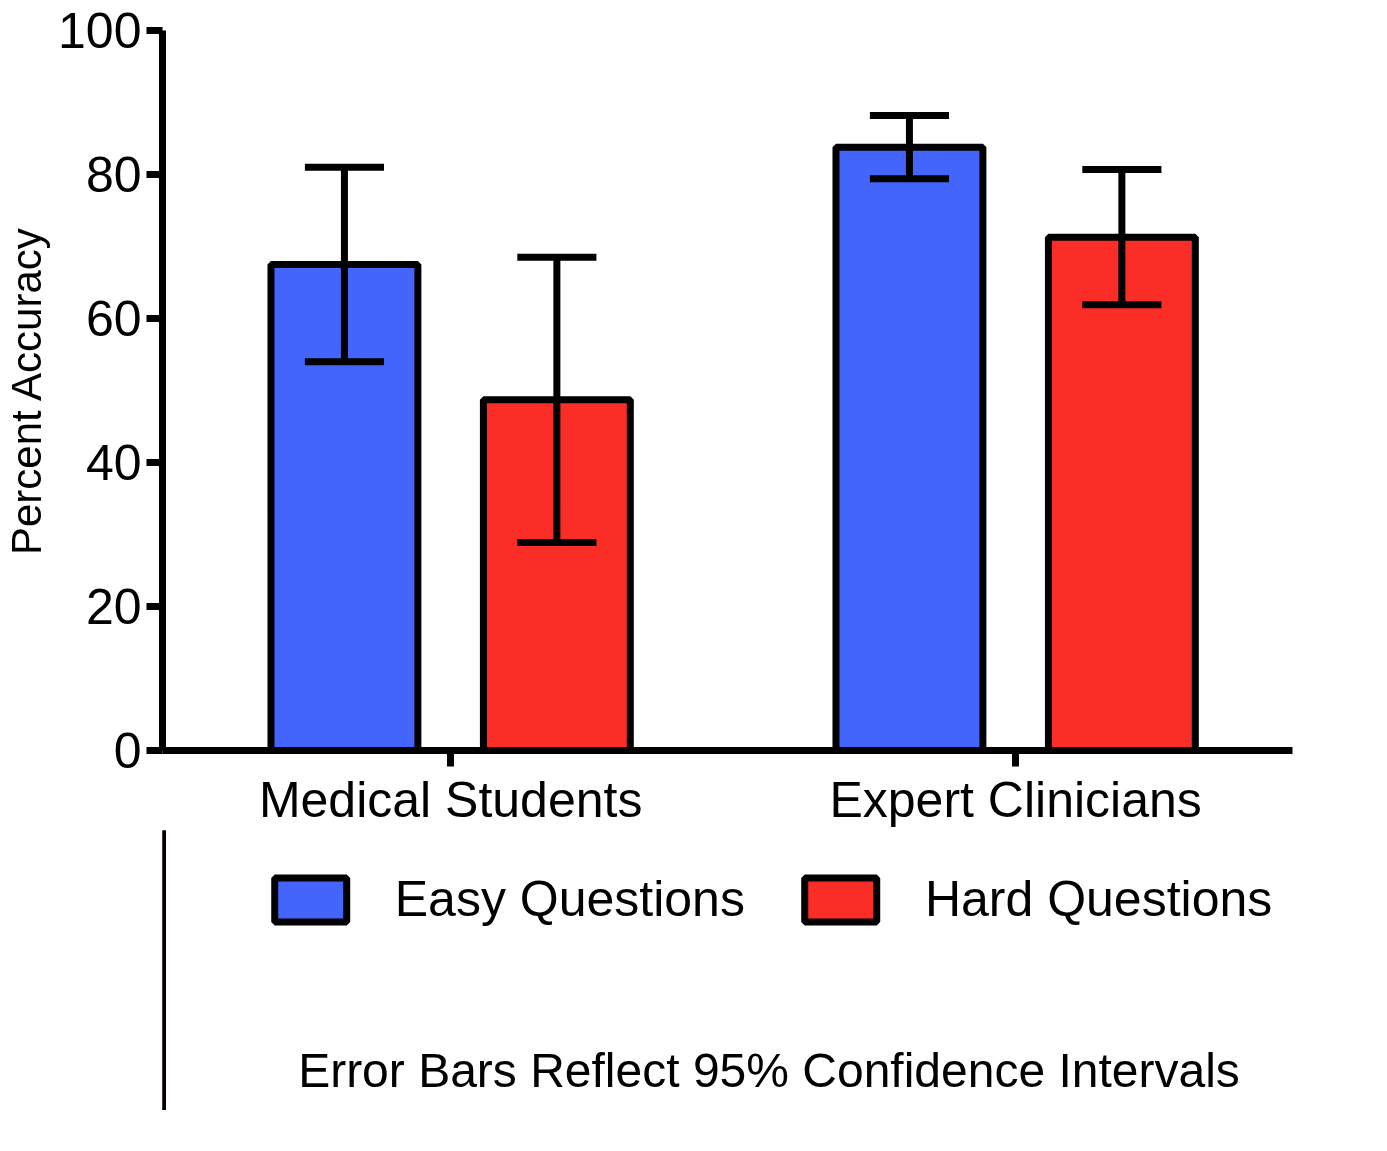  Describe the element at coordinates (1015, 799) in the screenshot. I see `x-tick-label: Expert Clinicians` at that location.